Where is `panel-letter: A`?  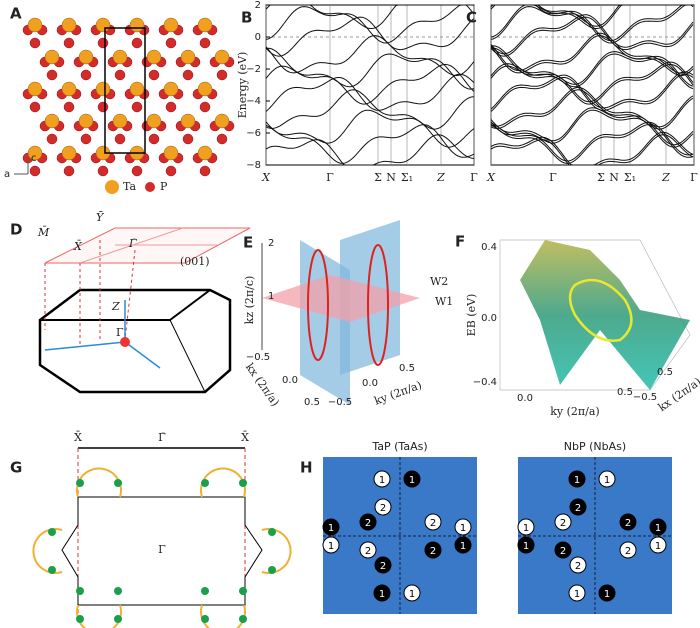 panel-letter: A is located at coordinates (16, 14).